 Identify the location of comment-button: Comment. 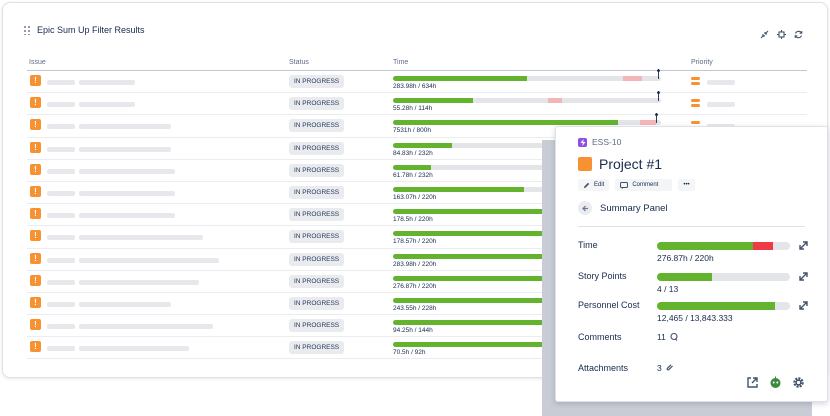
(644, 185).